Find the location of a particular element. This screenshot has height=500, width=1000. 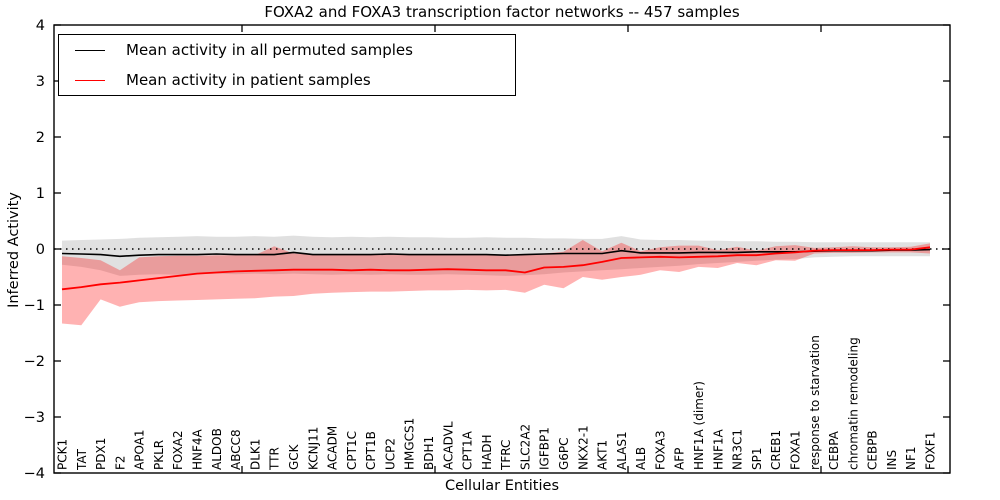

x-tick-label: ACADVL is located at coordinates (448, 445).